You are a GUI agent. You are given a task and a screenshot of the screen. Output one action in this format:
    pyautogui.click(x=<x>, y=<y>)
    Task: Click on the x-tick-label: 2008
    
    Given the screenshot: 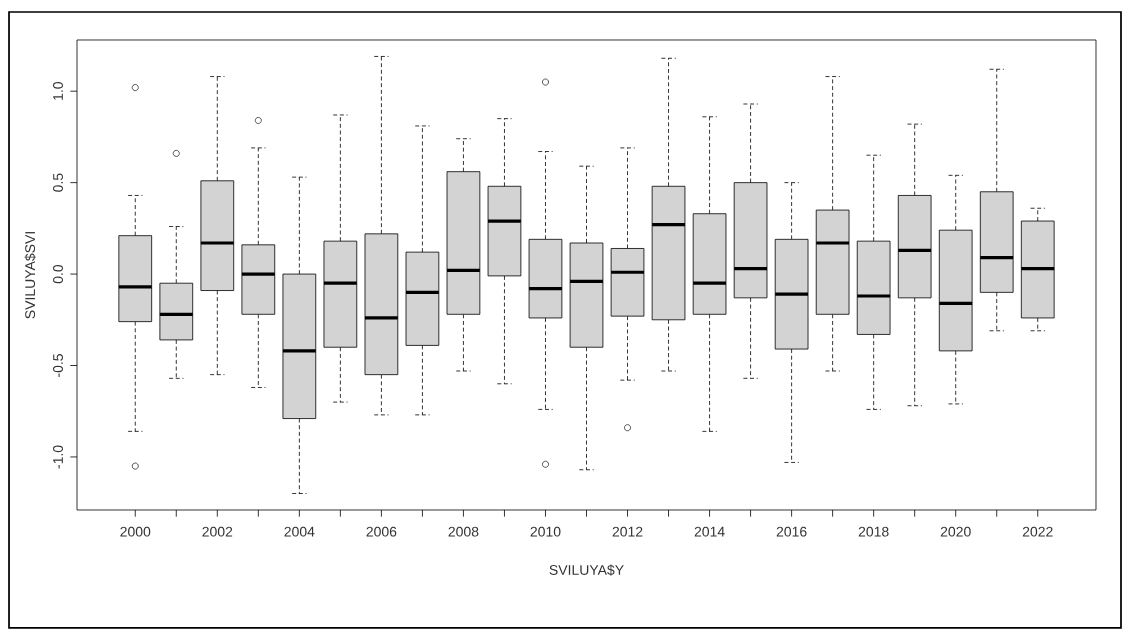 What is the action you would take?
    pyautogui.click(x=463, y=531)
    